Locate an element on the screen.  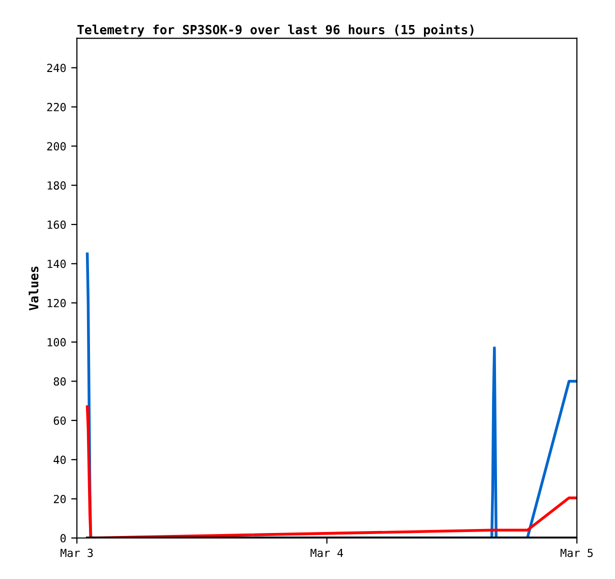
y-tick-label: 100 is located at coordinates (57, 342).